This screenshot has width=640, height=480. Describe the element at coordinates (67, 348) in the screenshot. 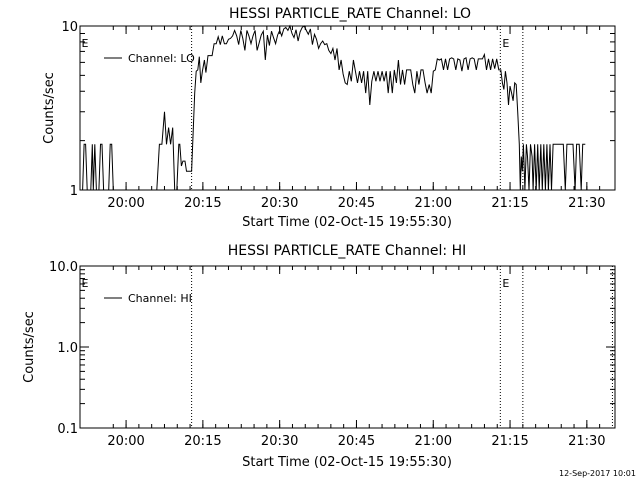

I see `y-tick-label: 1.0` at that location.